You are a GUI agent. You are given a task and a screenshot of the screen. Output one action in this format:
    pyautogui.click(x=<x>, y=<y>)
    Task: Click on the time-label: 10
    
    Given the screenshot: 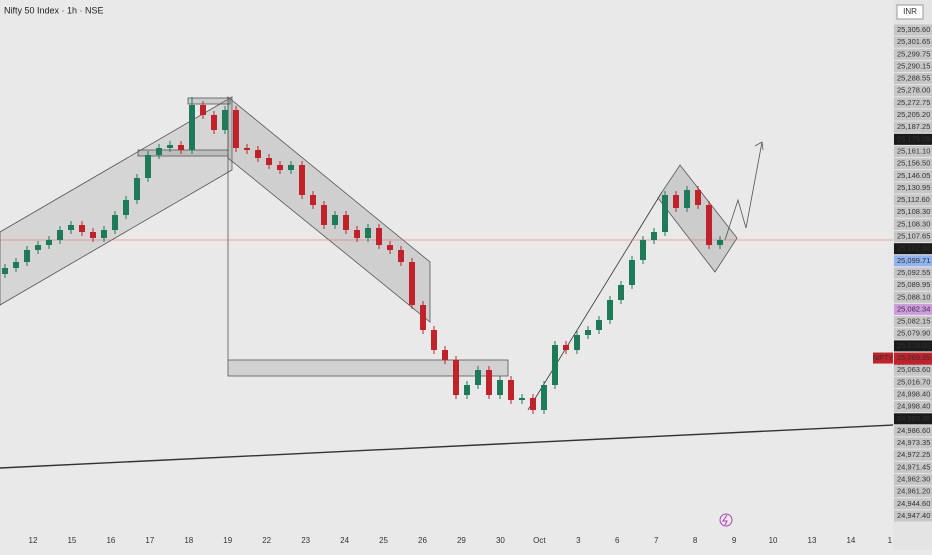 What is the action you would take?
    pyautogui.click(x=773, y=540)
    